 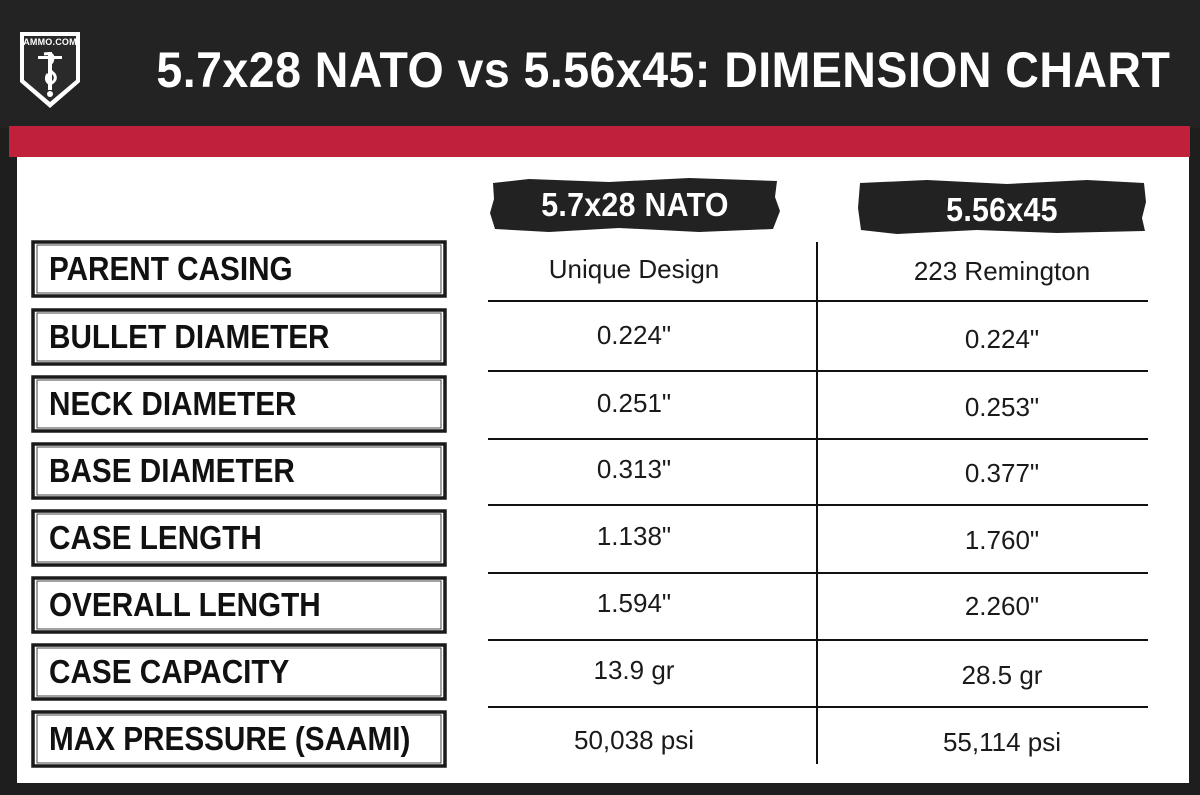 What do you see at coordinates (50, 42) in the screenshot?
I see `logo-text: AMMO.COM` at bounding box center [50, 42].